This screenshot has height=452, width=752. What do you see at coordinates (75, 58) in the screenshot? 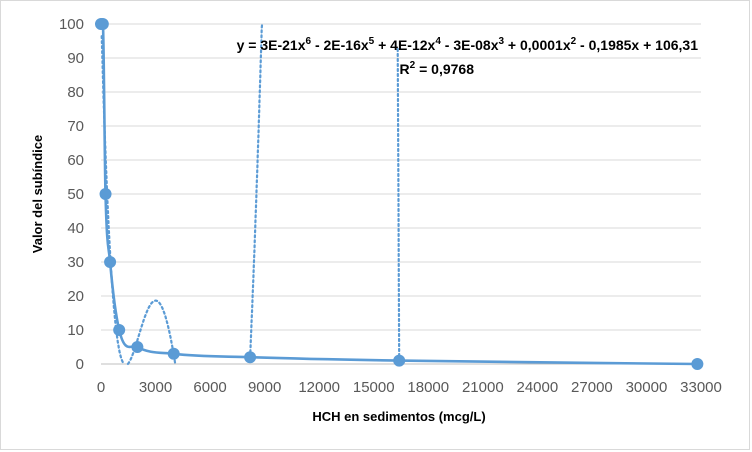
I see `y-tick-label: 90` at bounding box center [75, 58].